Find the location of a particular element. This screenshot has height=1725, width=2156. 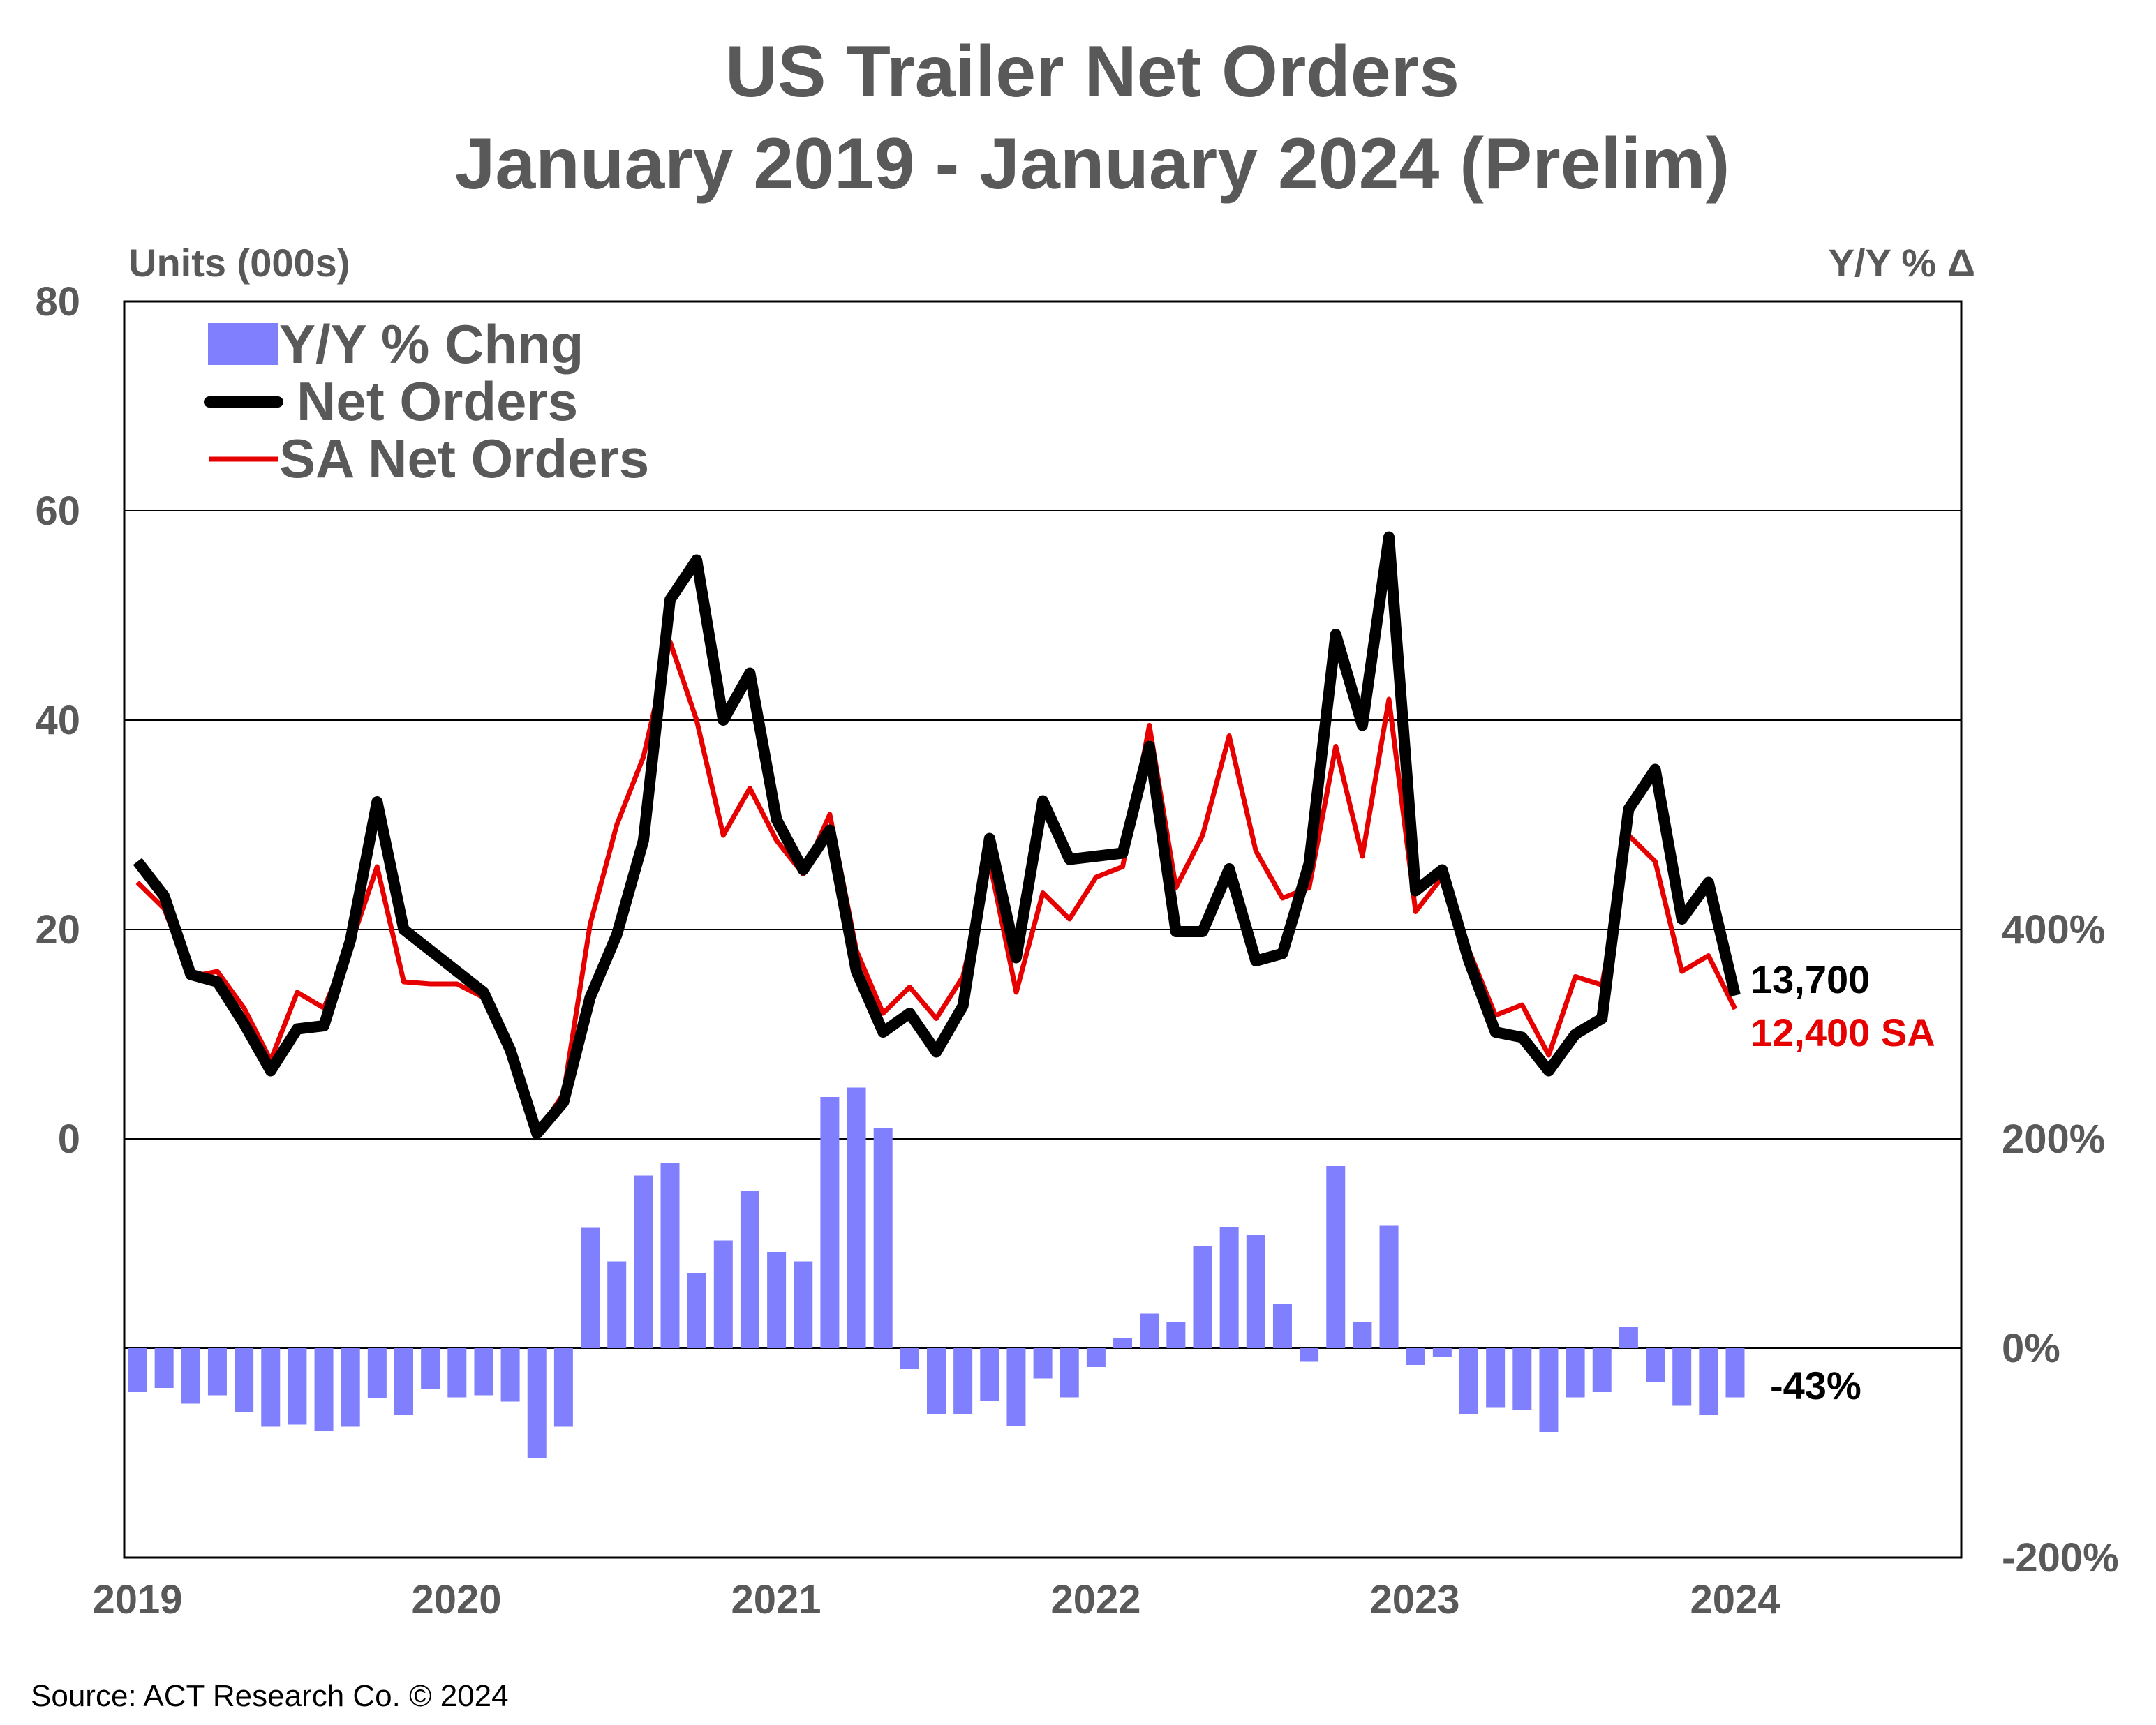

sa-net-orders-end-label: 12,400 SA is located at coordinates (1842, 1032).